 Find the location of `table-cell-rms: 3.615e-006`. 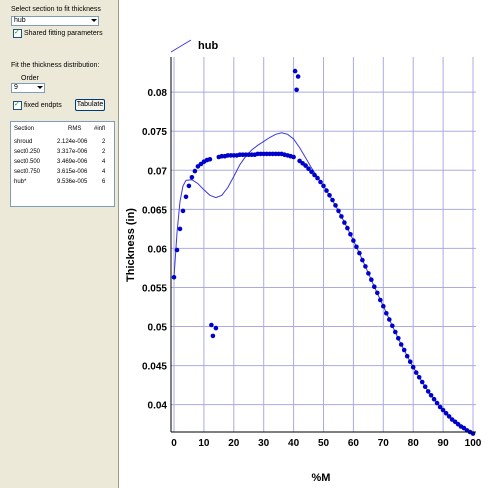

table-cell-rms: 3.615e-006 is located at coordinates (72, 172).